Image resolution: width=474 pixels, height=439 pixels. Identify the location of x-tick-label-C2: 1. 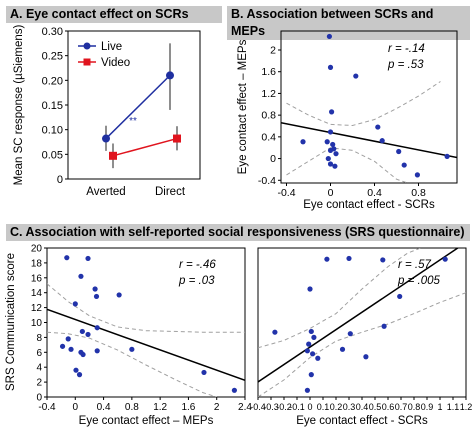
(439, 407).